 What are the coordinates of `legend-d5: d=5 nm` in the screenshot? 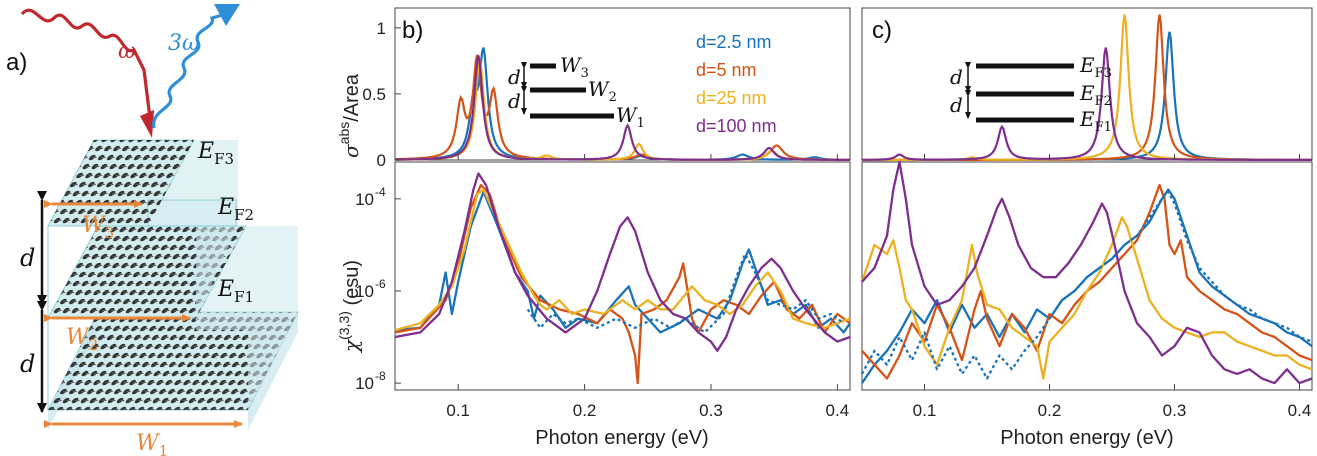 It's located at (726, 70).